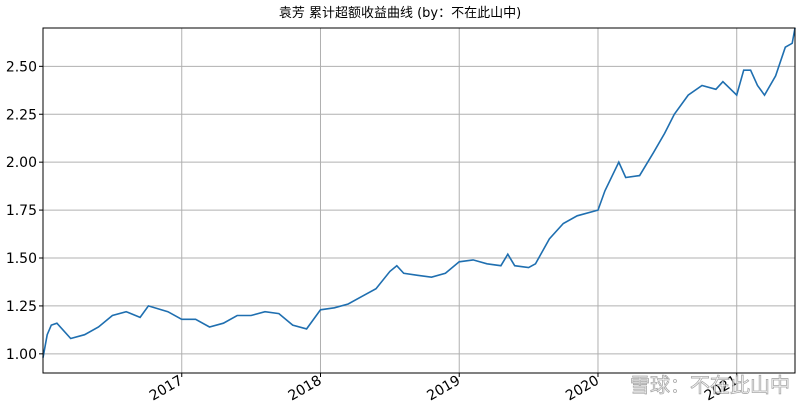 This screenshot has height=413, width=800. I want to click on y-tick-label: 1.50, so click(21, 259).